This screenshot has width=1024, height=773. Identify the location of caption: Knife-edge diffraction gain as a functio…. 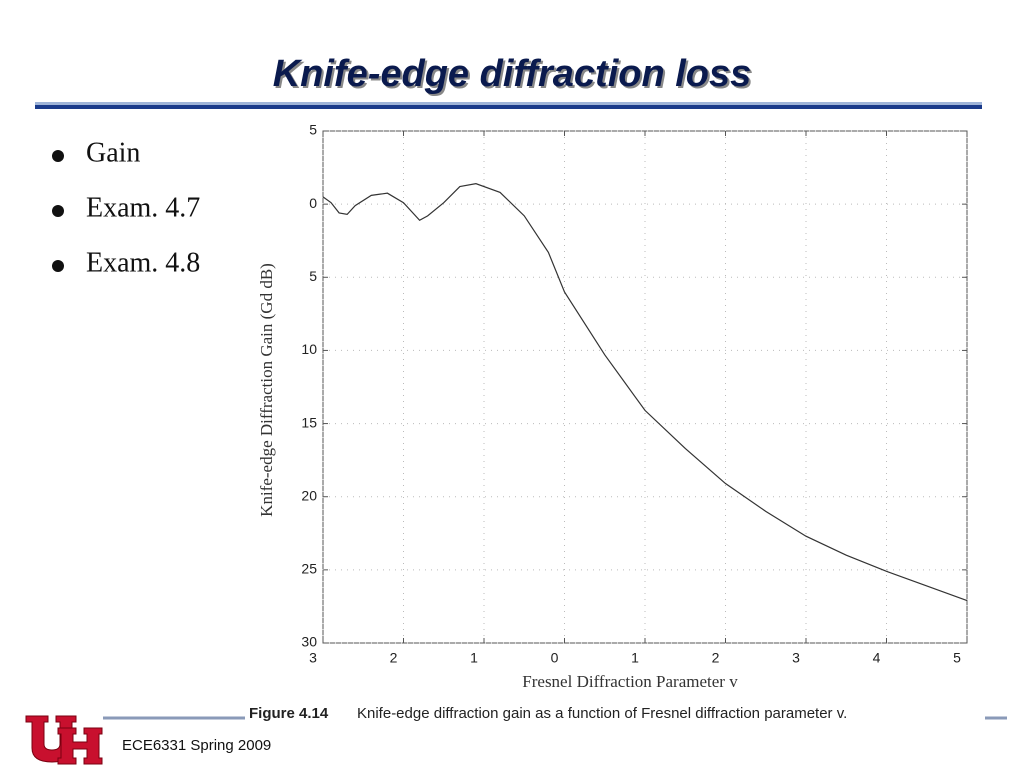
(602, 713).